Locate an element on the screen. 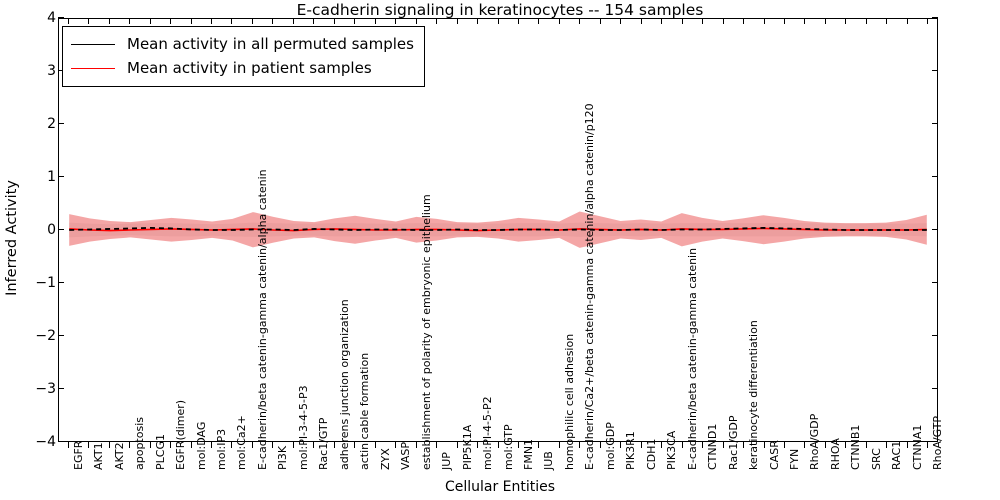 The image size is (1000, 500). x-tick-label: mol:Ca2+ is located at coordinates (242, 442).